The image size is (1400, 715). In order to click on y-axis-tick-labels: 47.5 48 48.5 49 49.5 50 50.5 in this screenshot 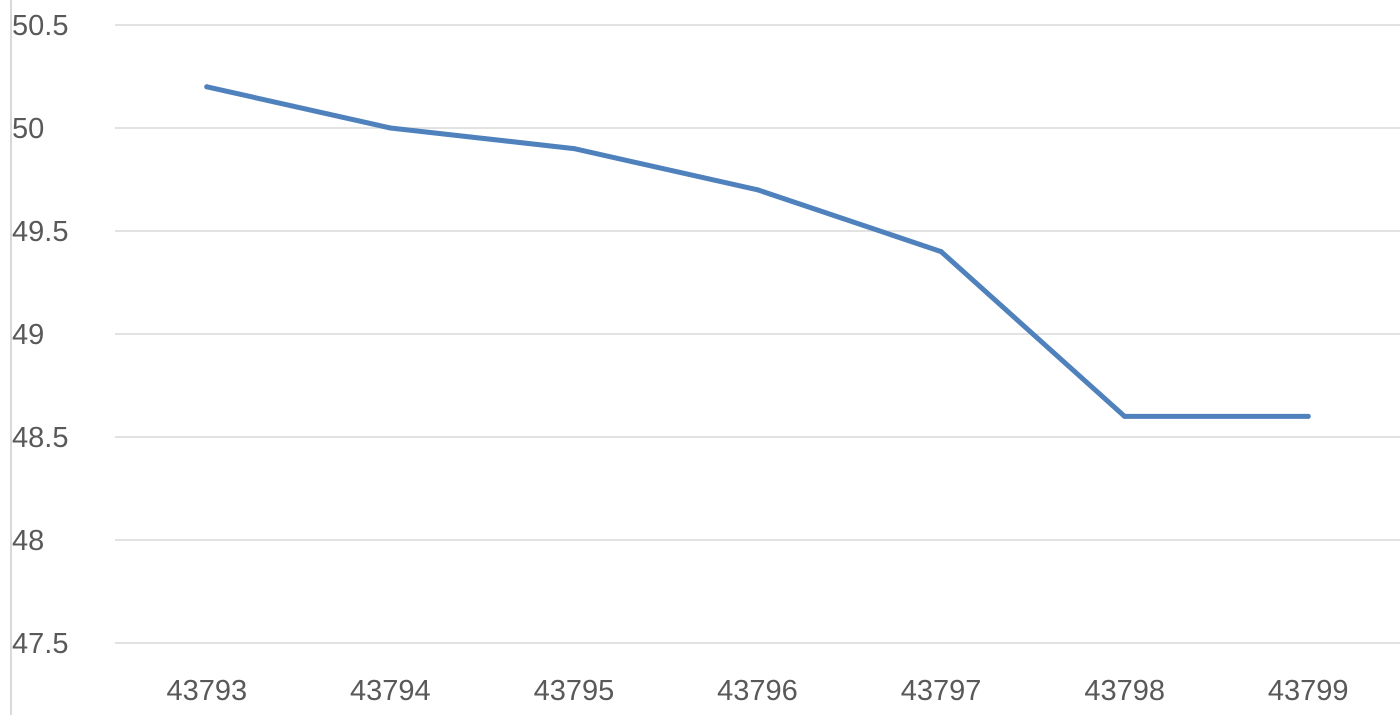, I will do `click(40, 335)`.